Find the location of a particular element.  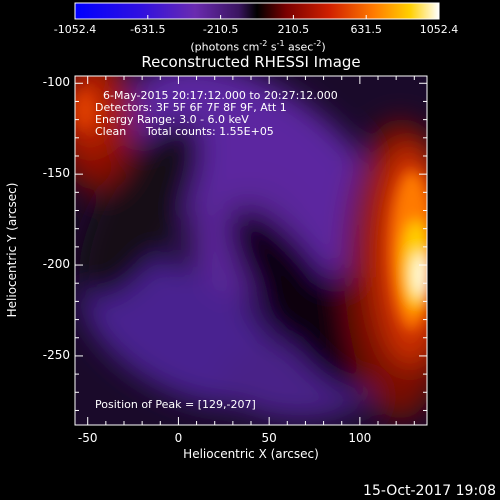

x-axis-label: Heliocentric X (arcsec) is located at coordinates (251, 454).